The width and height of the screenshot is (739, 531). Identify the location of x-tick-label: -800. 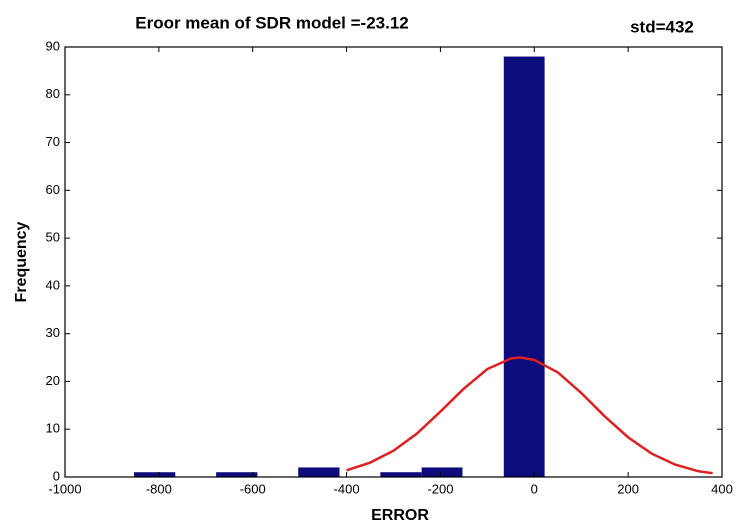
(159, 488).